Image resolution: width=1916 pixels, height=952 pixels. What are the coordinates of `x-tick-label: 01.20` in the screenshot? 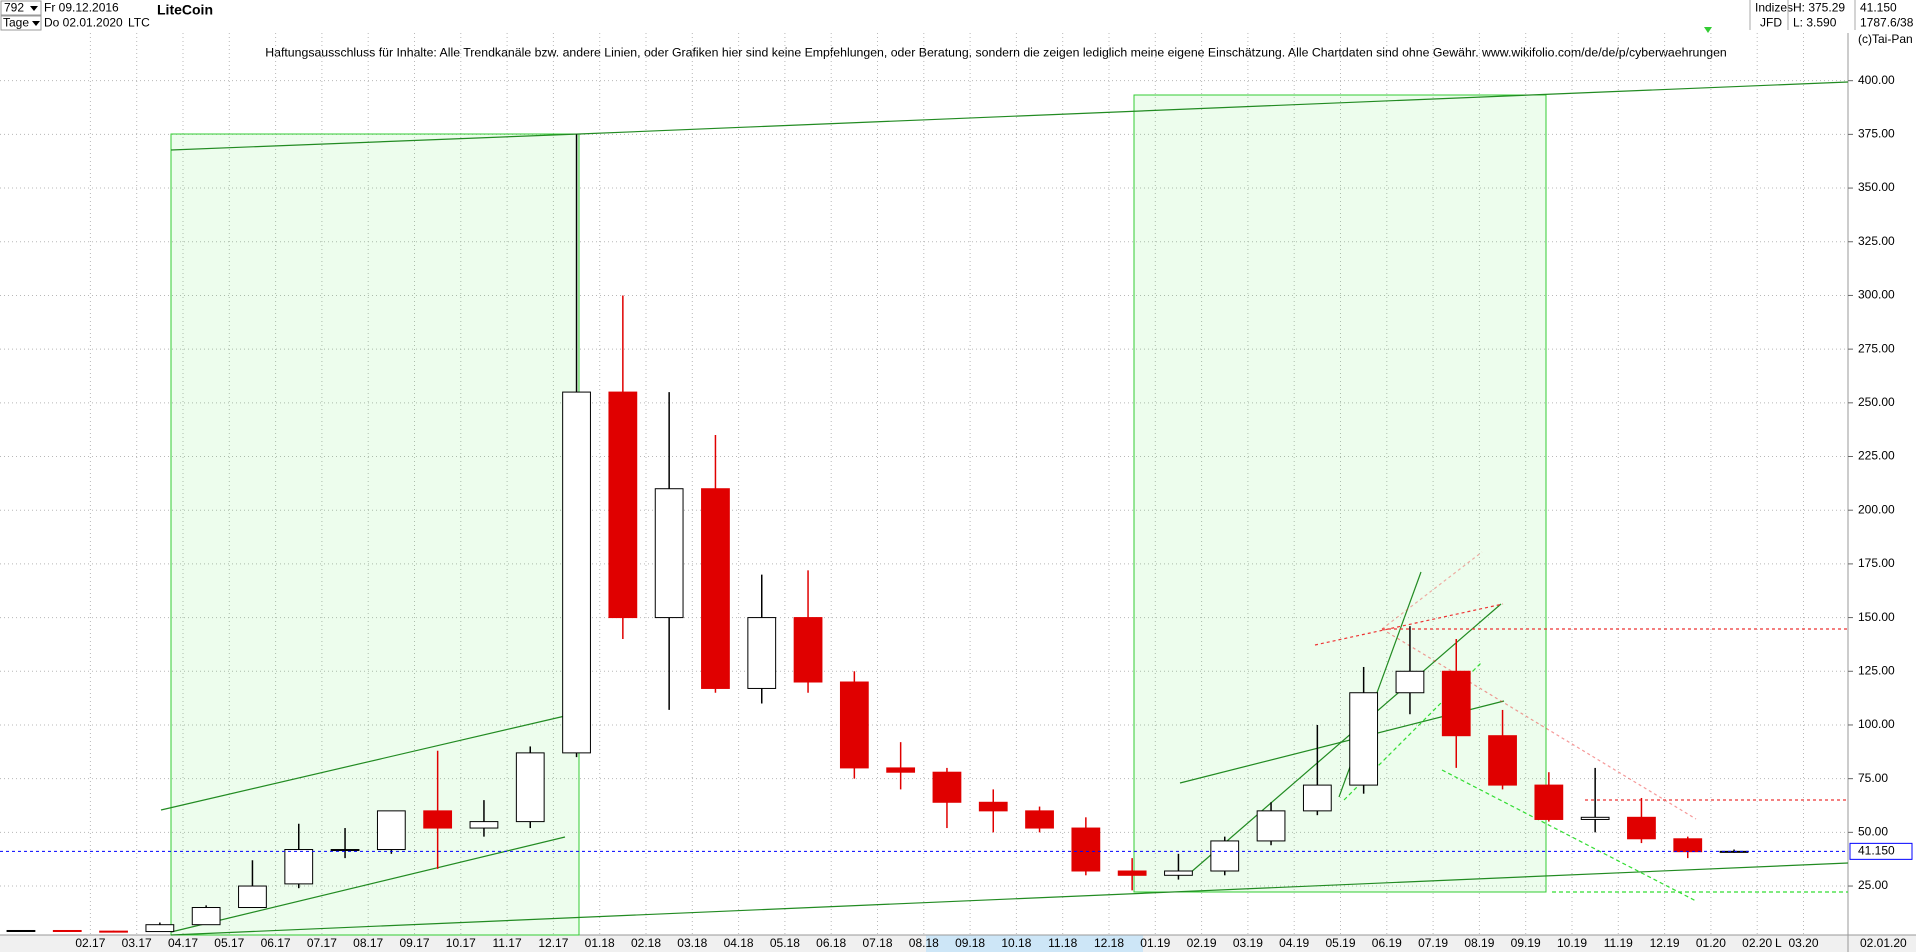 It's located at (1711, 943).